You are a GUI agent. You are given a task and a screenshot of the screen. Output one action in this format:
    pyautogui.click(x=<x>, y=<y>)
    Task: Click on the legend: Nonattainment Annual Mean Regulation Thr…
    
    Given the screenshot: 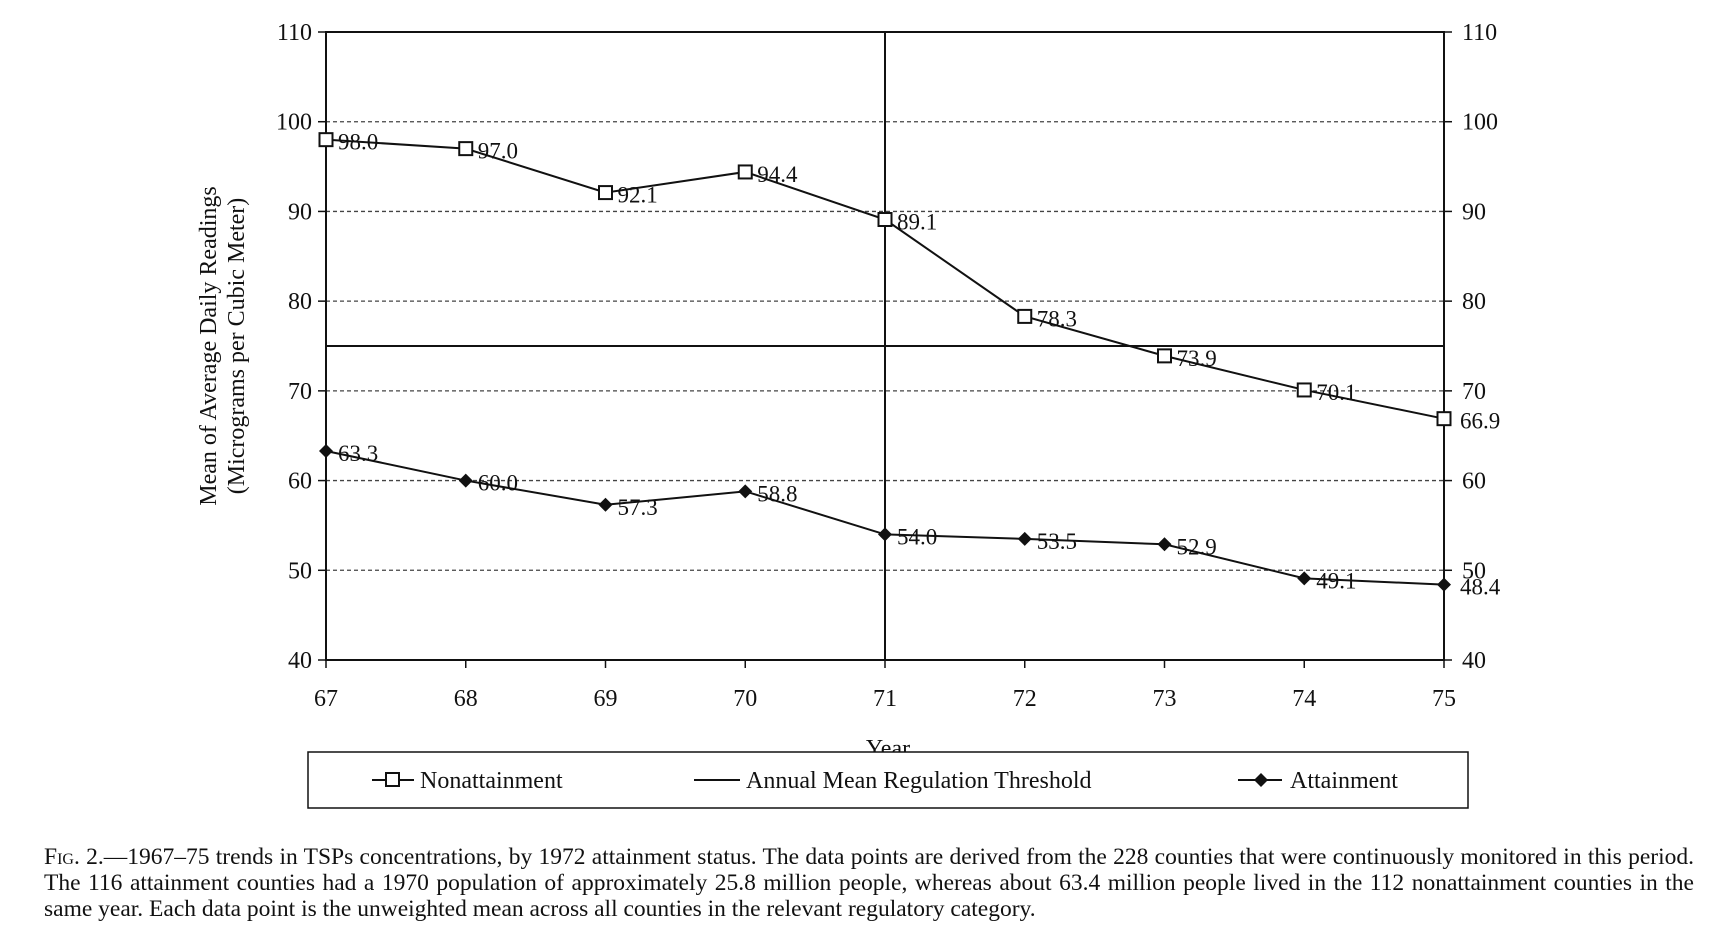 What is the action you would take?
    pyautogui.click(x=888, y=780)
    